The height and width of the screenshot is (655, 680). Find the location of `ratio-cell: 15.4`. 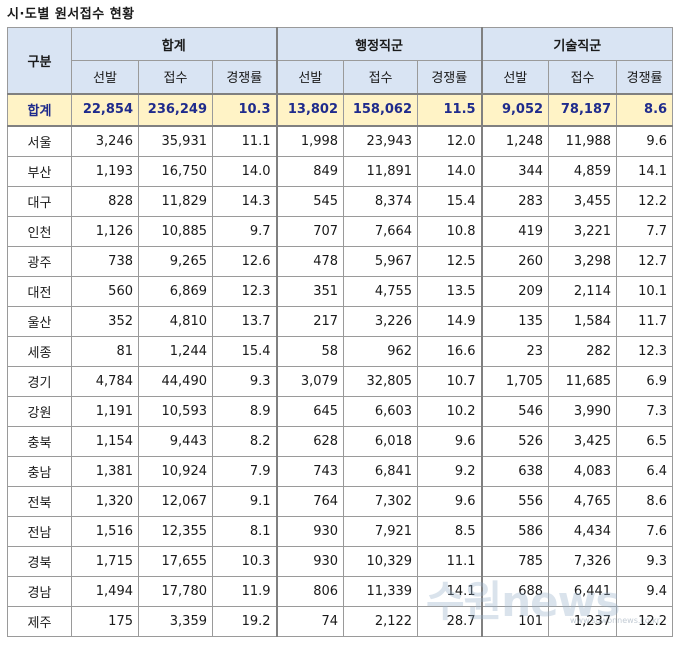

ratio-cell: 15.4 is located at coordinates (450, 201).